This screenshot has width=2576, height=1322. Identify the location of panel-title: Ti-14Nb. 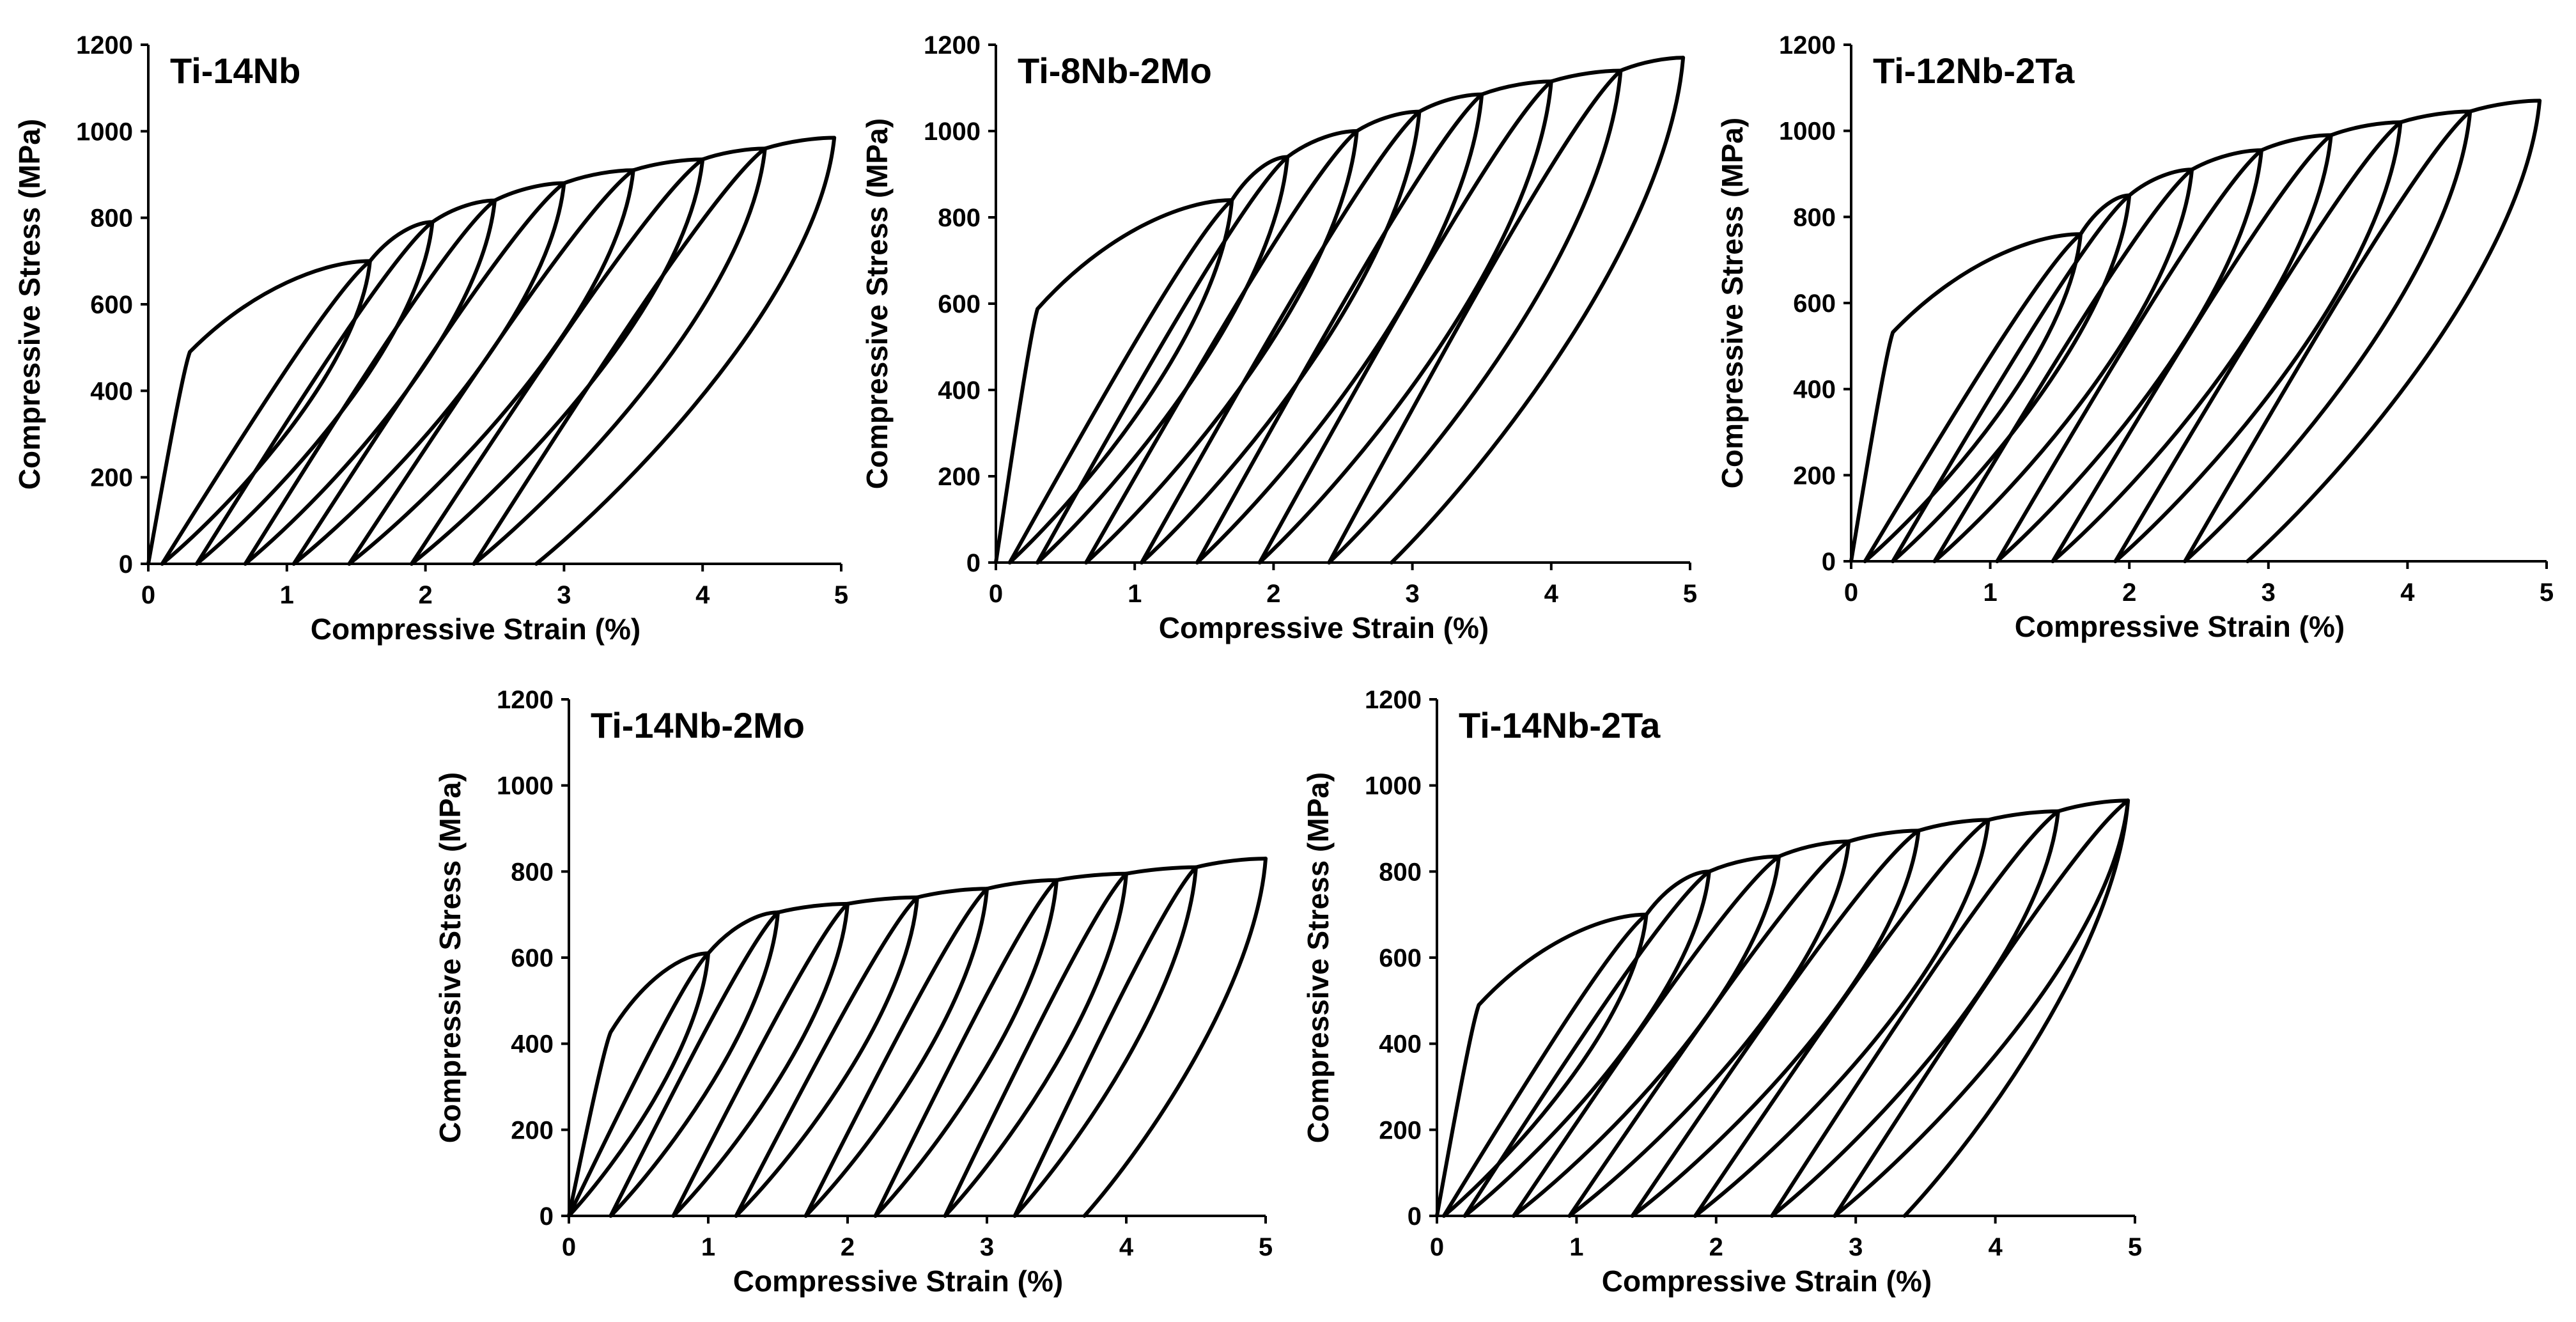
(235, 71).